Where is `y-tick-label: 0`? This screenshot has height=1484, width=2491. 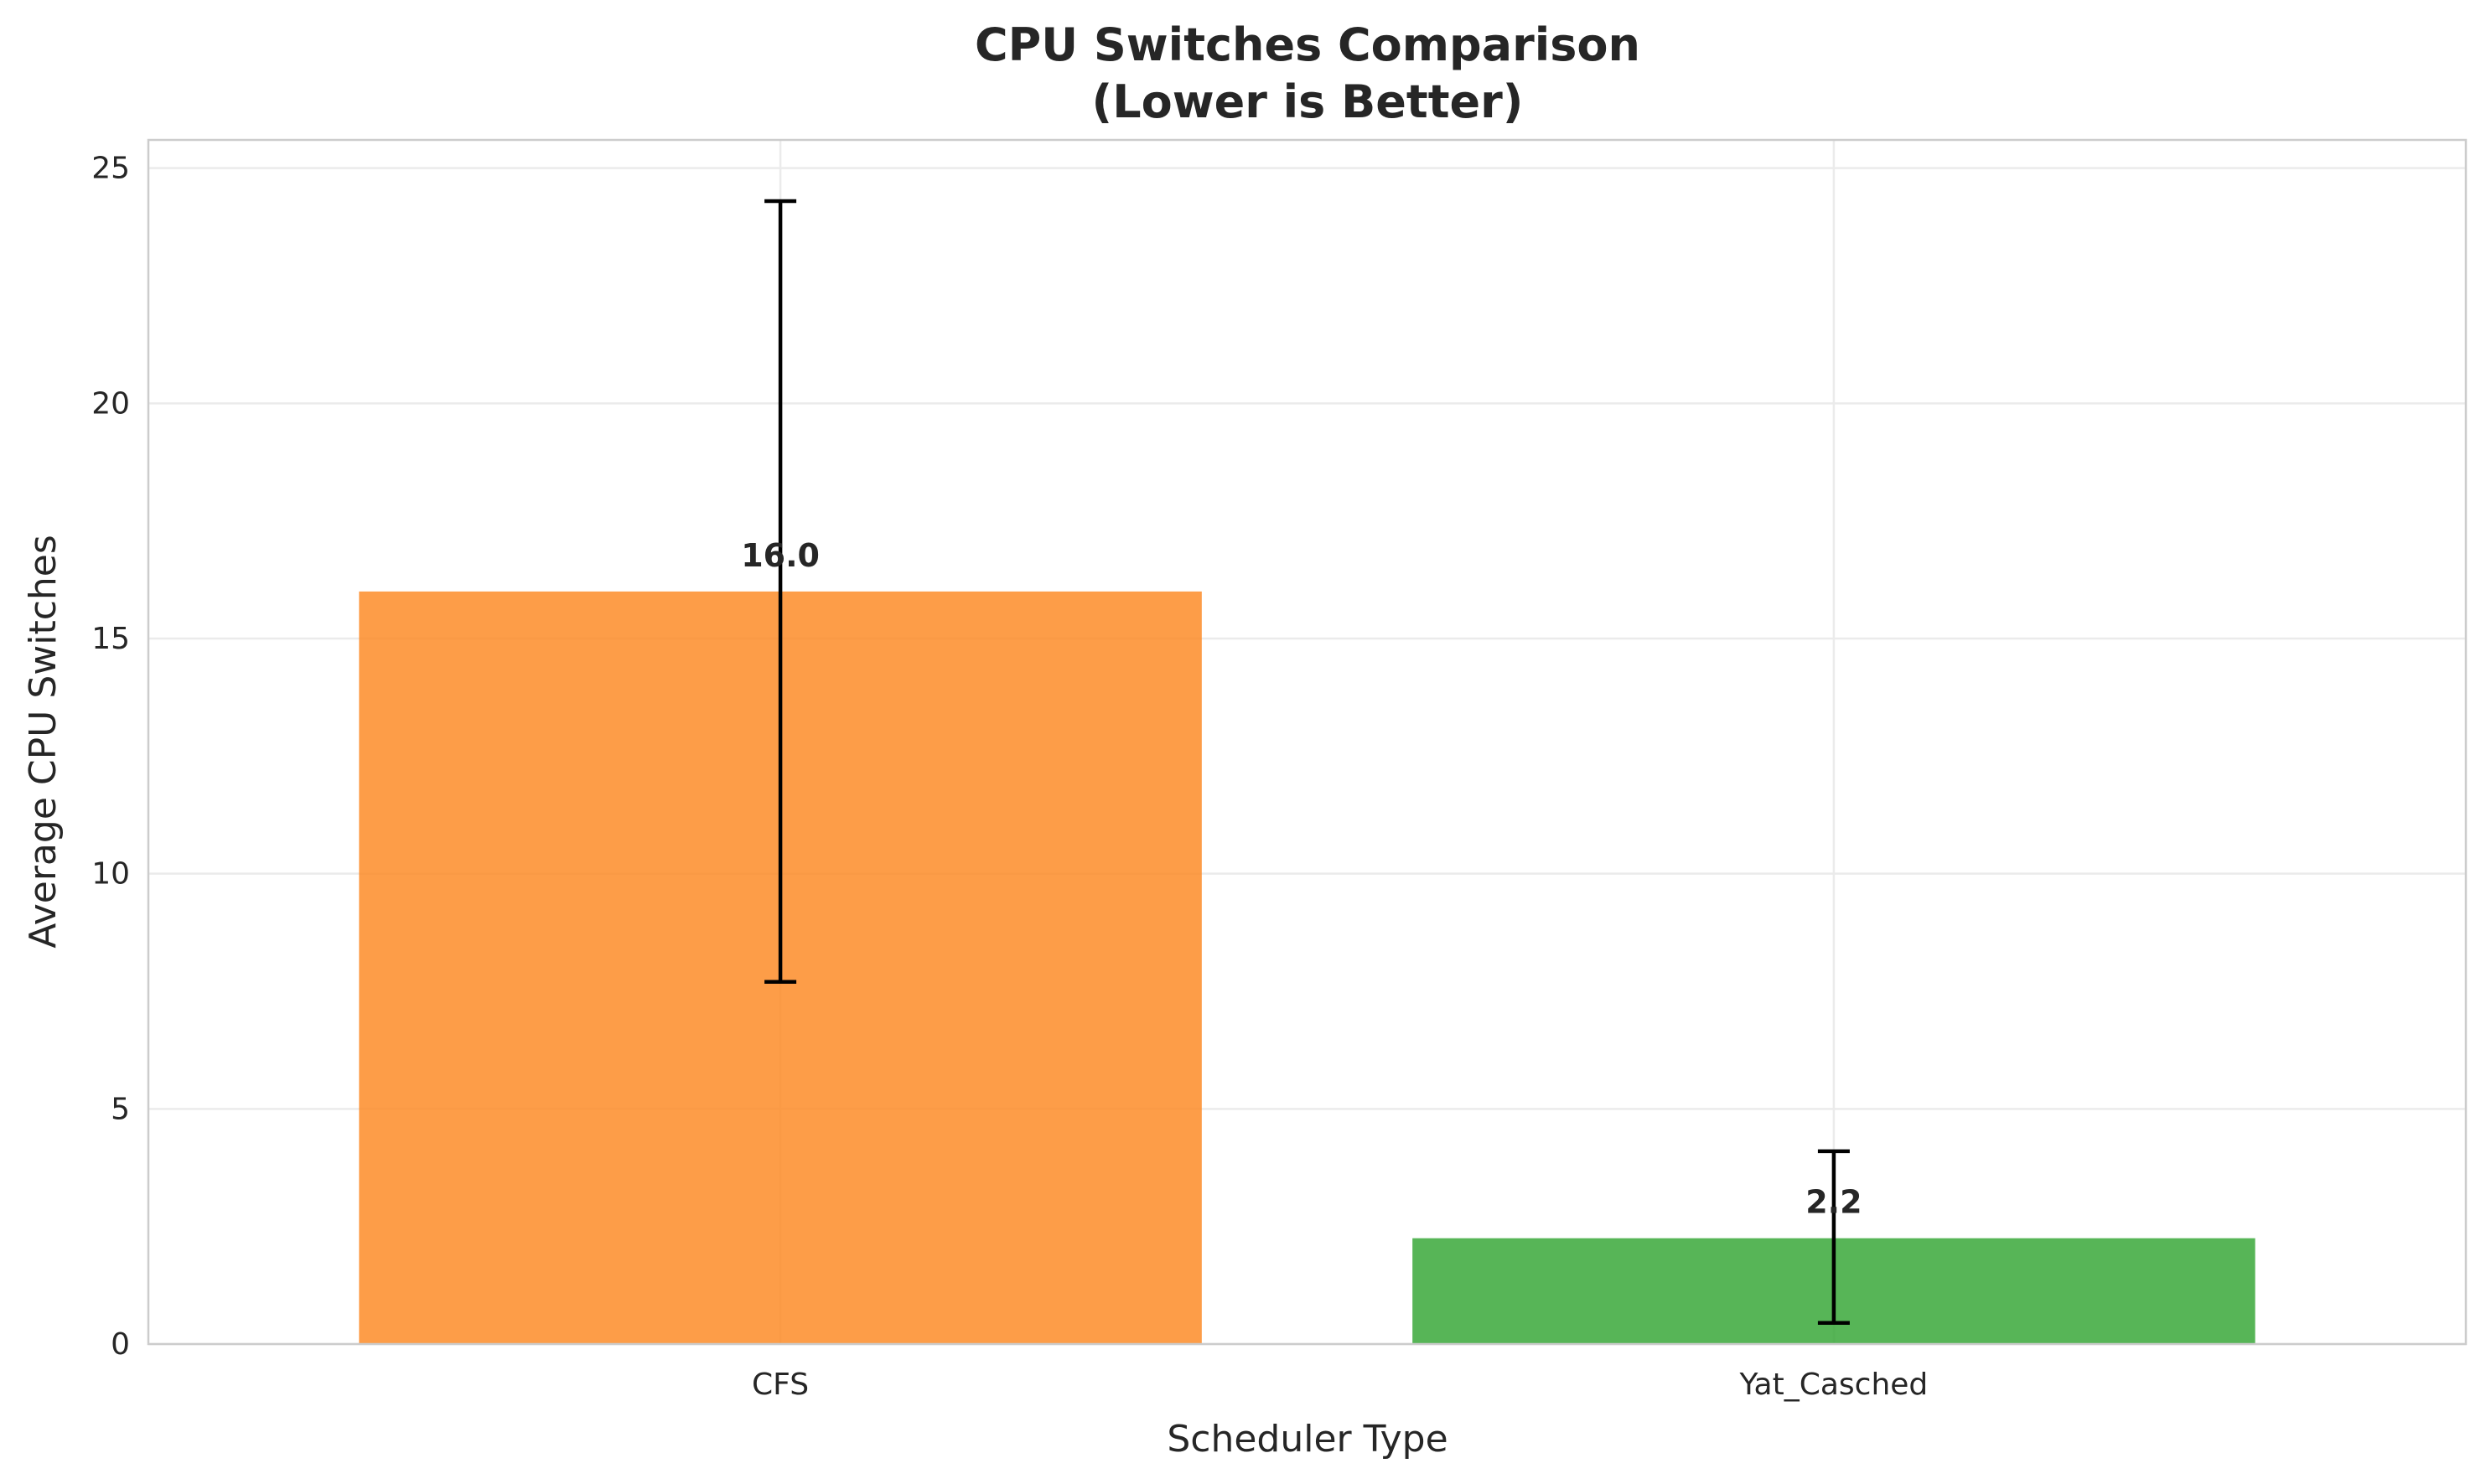 y-tick-label: 0 is located at coordinates (120, 1344).